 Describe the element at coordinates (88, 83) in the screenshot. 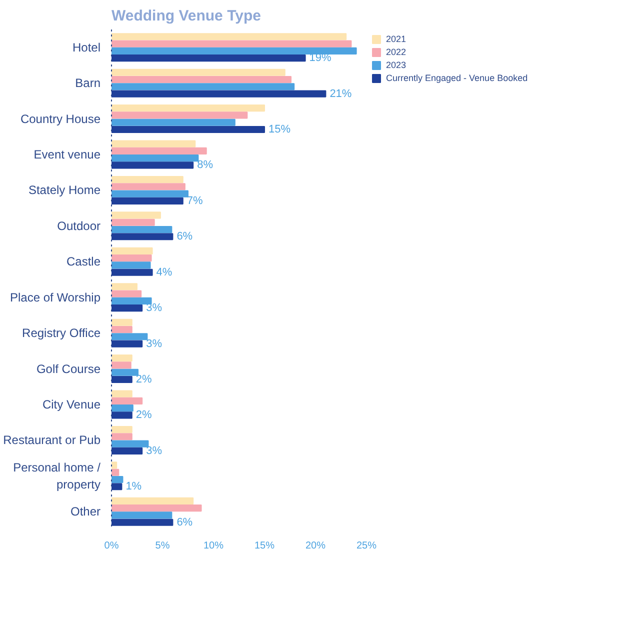

I see `y-tick-label: Barn` at that location.